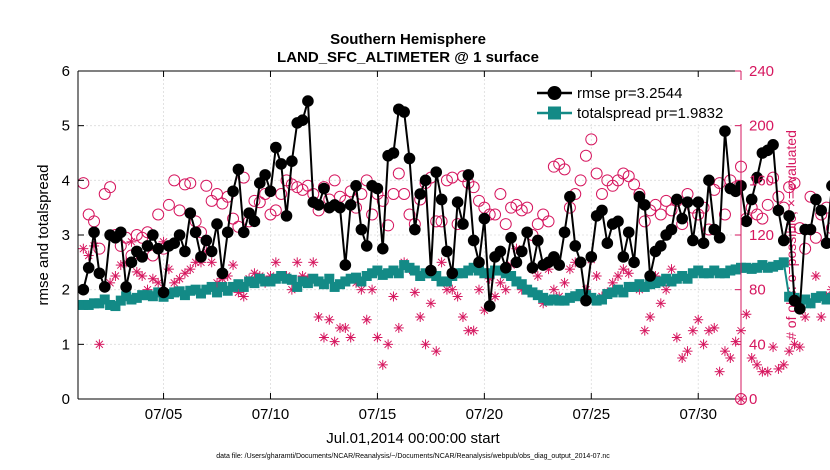 The width and height of the screenshot is (830, 470). Describe the element at coordinates (592, 414) in the screenshot. I see `x-tick-label: 07/25` at that location.